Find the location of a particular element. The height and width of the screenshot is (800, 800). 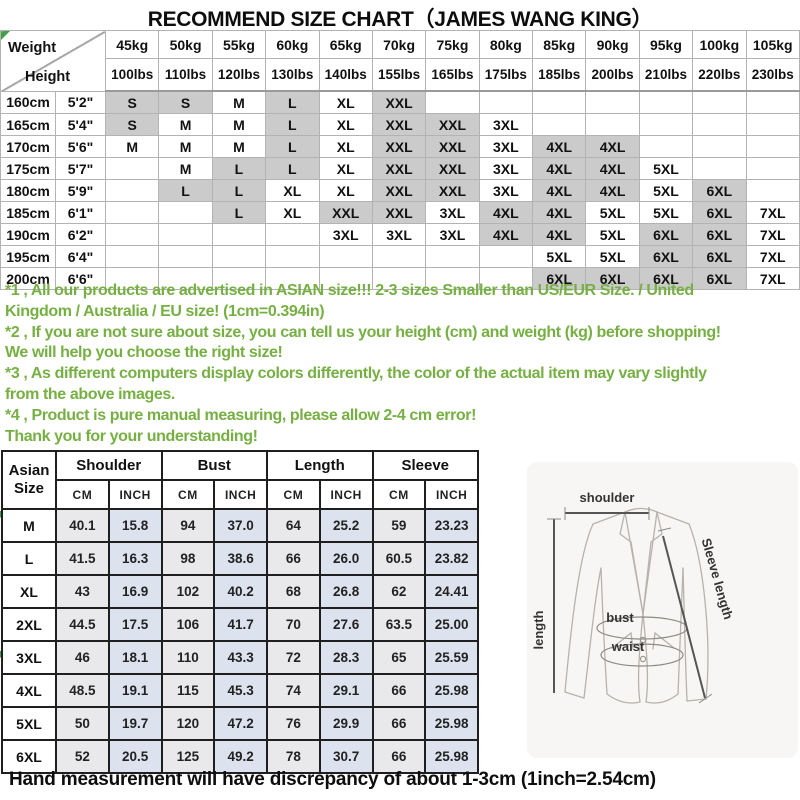

measurement-row: L 41.5 16.3 98 38.6 66 26.0 60.5 23.82 is located at coordinates (240, 558).